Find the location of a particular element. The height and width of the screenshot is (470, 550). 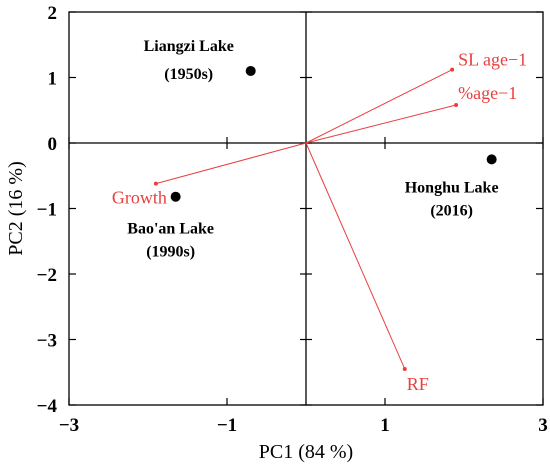

x-axis-label: PC1 (84 %) is located at coordinates (306, 452).